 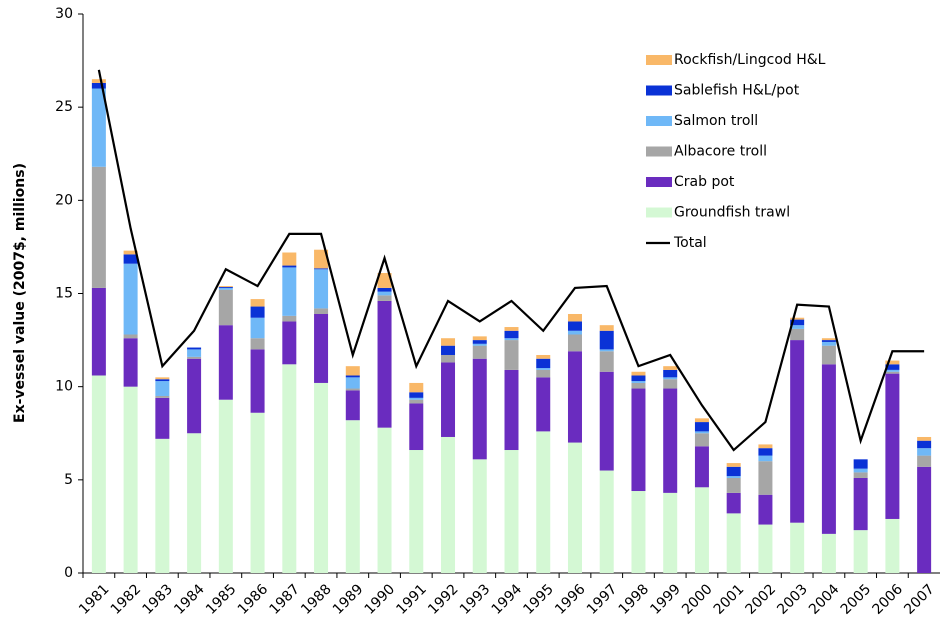 What do you see at coordinates (720, 152) in the screenshot?
I see `legend-label: Albacore troll` at bounding box center [720, 152].